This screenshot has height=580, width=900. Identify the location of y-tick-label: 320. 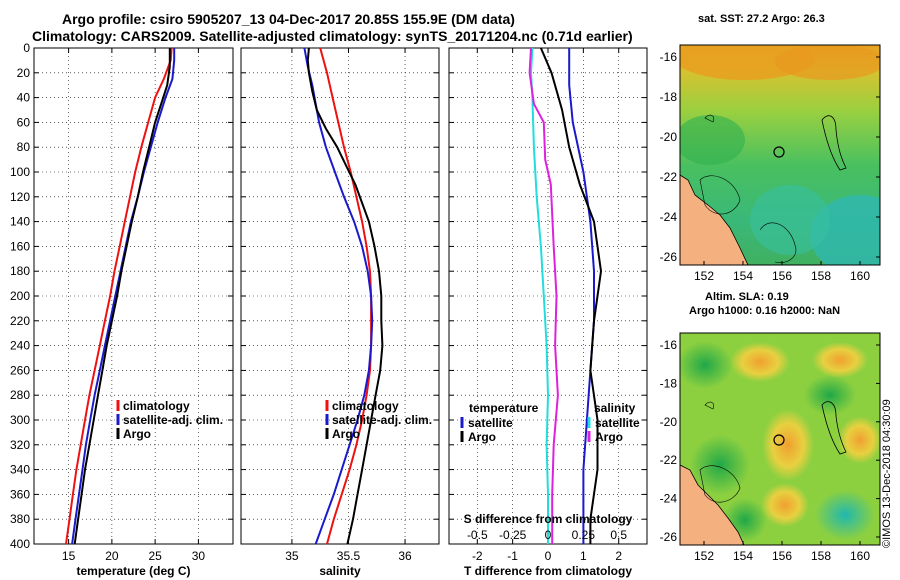
(20, 445).